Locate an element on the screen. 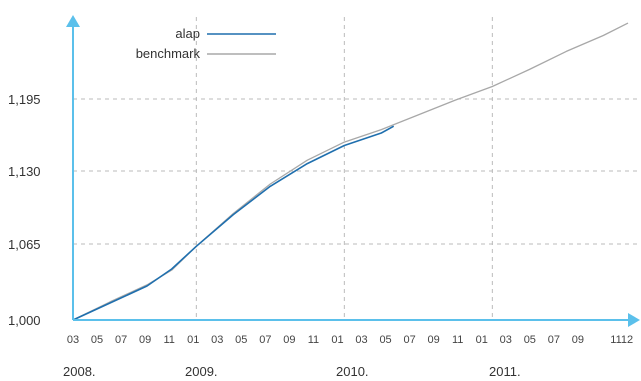 This screenshot has height=381, width=641. year-label: 2010. is located at coordinates (352, 371).